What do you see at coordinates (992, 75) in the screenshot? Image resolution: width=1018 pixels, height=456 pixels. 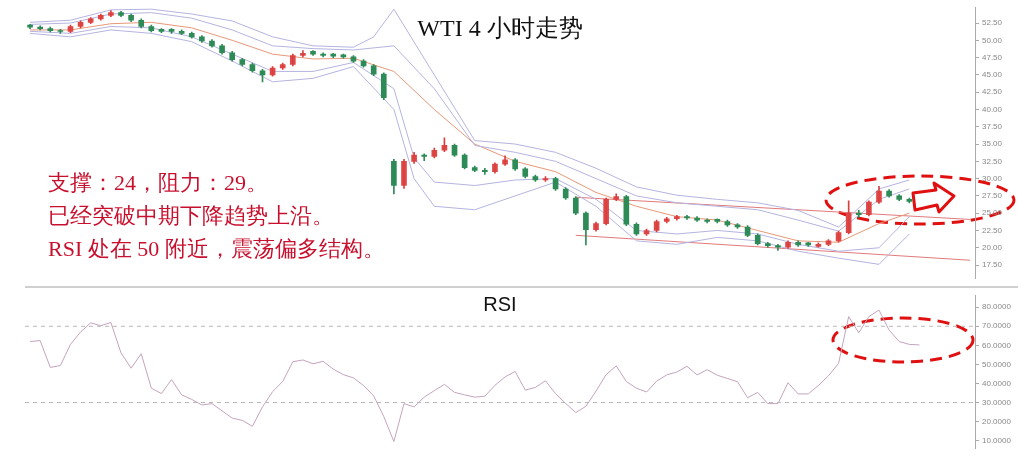 I see `y-tick-label: 45.00` at bounding box center [992, 75].